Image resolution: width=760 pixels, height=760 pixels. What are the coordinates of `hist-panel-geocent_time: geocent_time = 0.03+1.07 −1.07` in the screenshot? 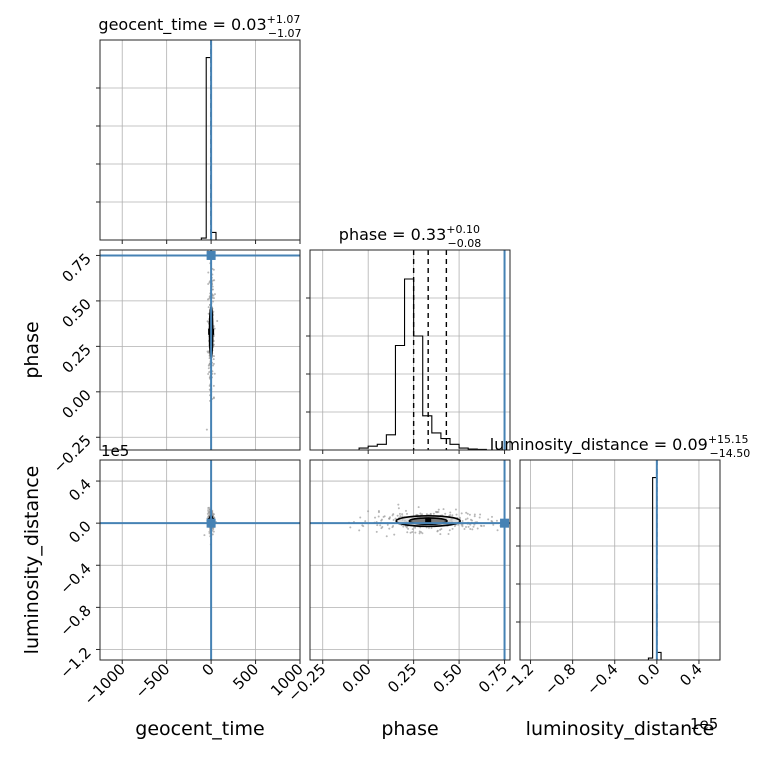 It's located at (199, 127).